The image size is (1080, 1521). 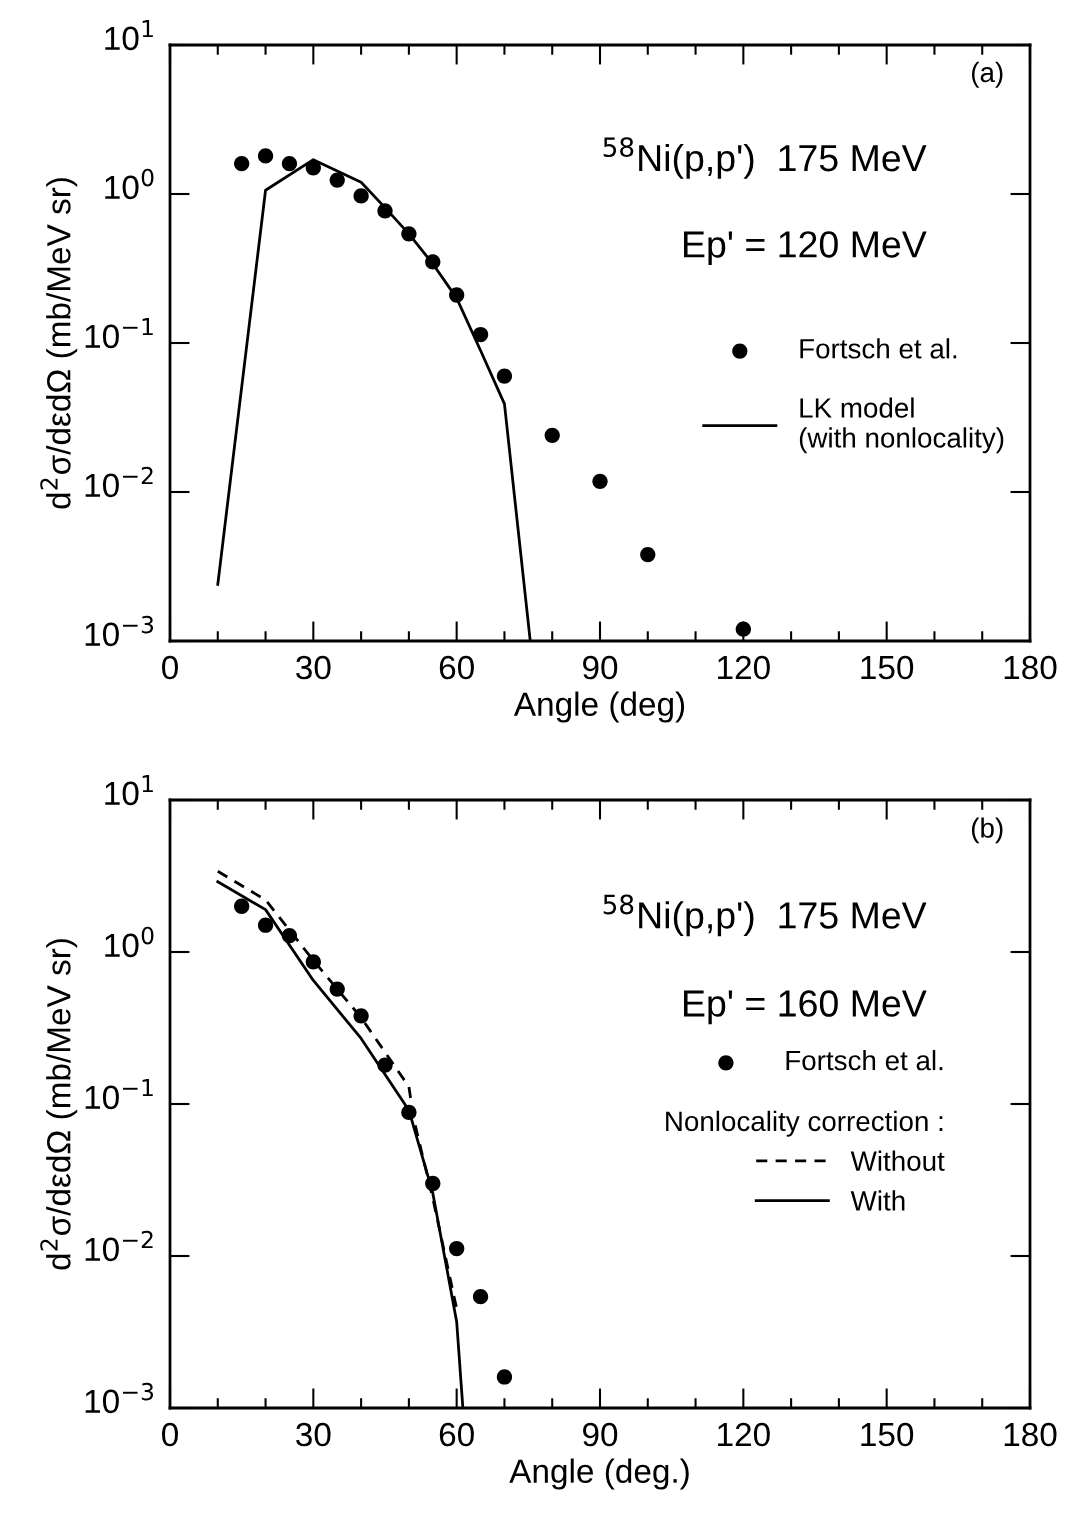 I want to click on annotation: (b), so click(x=987, y=830).